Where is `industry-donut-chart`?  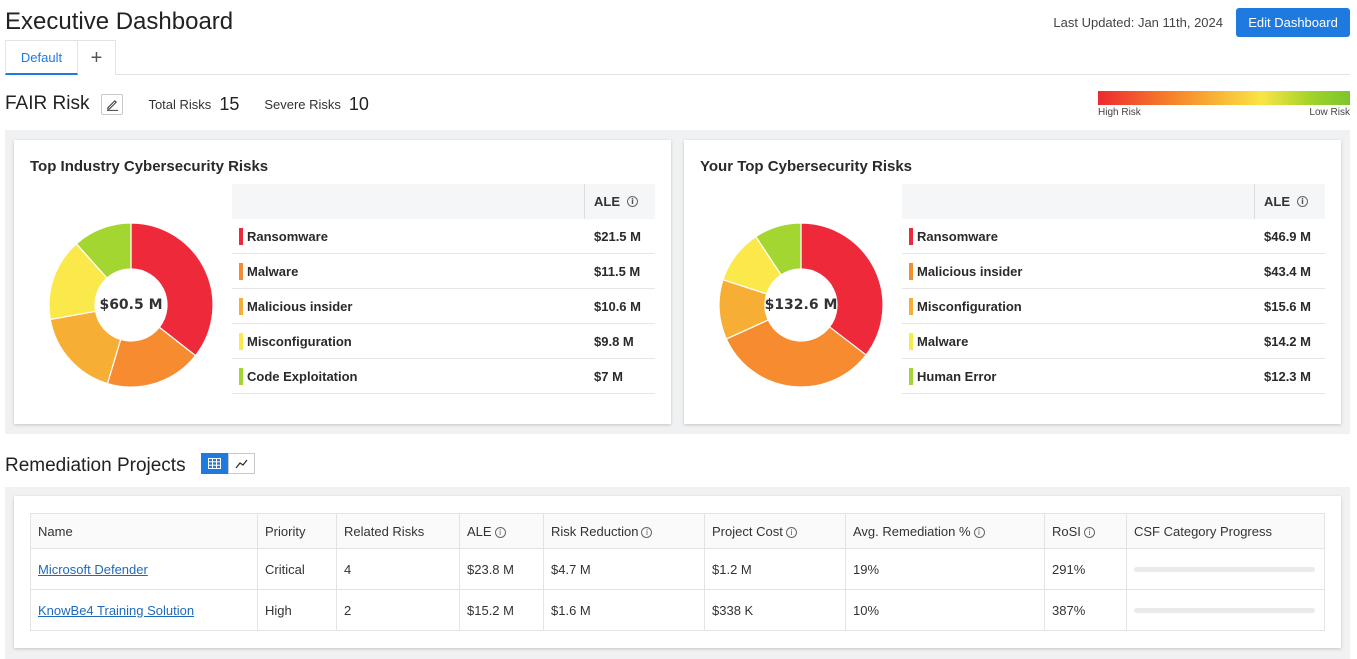
industry-donut-chart is located at coordinates (131, 305).